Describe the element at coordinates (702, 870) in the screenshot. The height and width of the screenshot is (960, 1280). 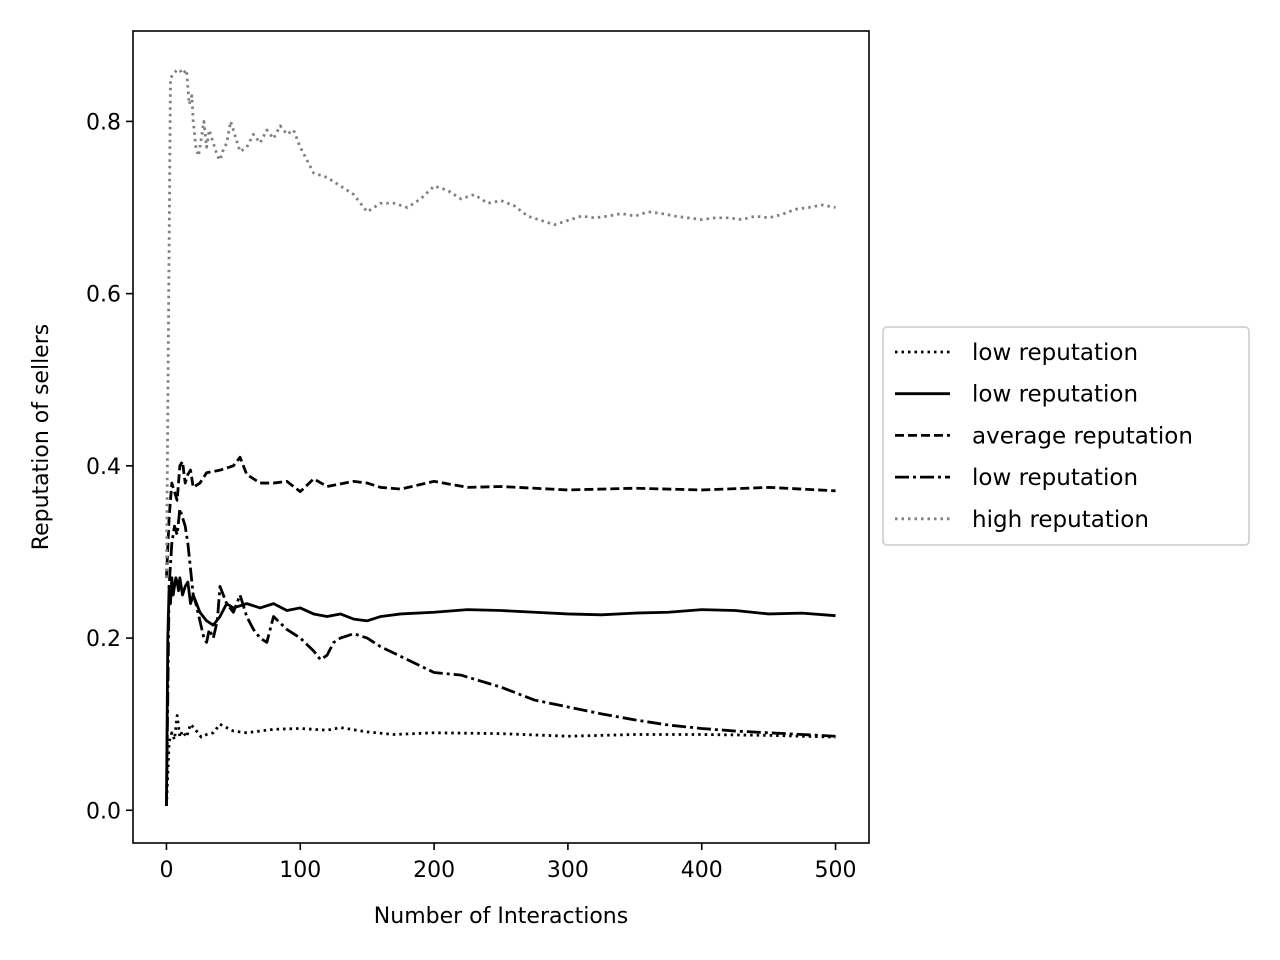
I see `x-tick-label: 400` at that location.